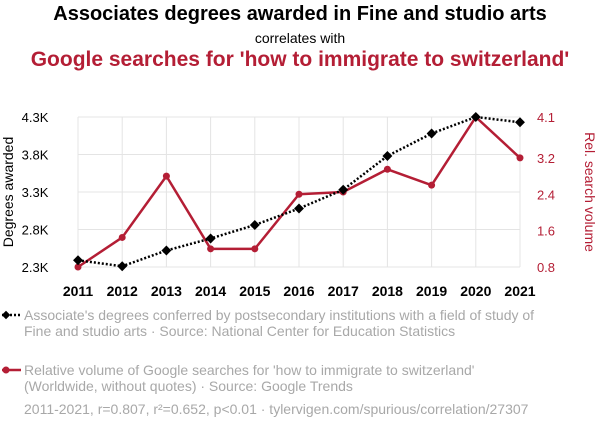 The width and height of the screenshot is (600, 430). What do you see at coordinates (546, 117) in the screenshot?
I see `y2-tick-label: 4.1` at bounding box center [546, 117].